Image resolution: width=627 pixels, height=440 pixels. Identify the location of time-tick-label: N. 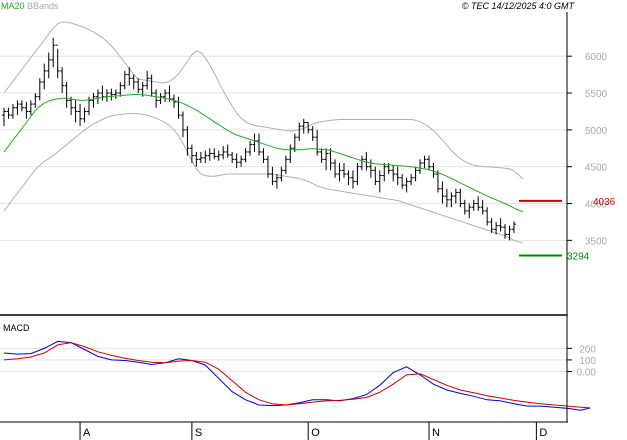
(436, 433).